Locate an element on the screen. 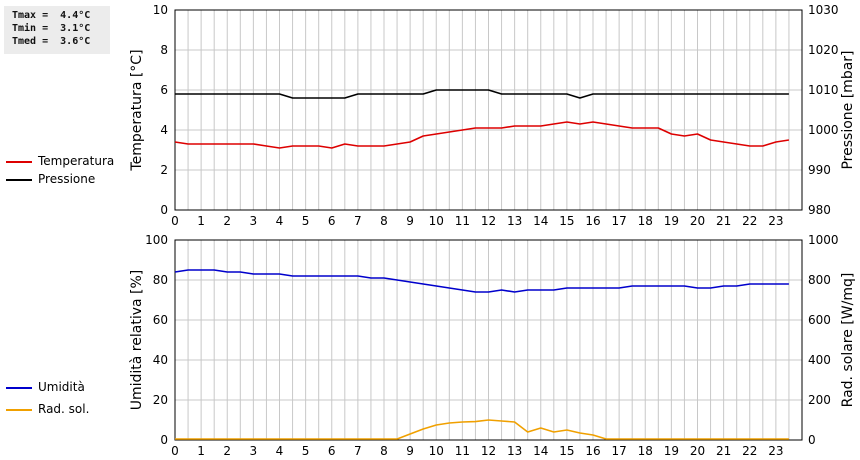  bottom-x-tick-label: 2 is located at coordinates (227, 451).